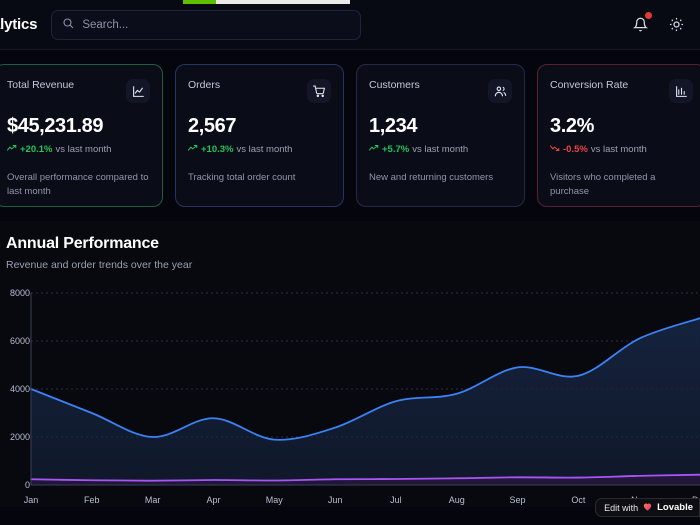  What do you see at coordinates (68, 25) in the screenshot?
I see `search-icon` at bounding box center [68, 25].